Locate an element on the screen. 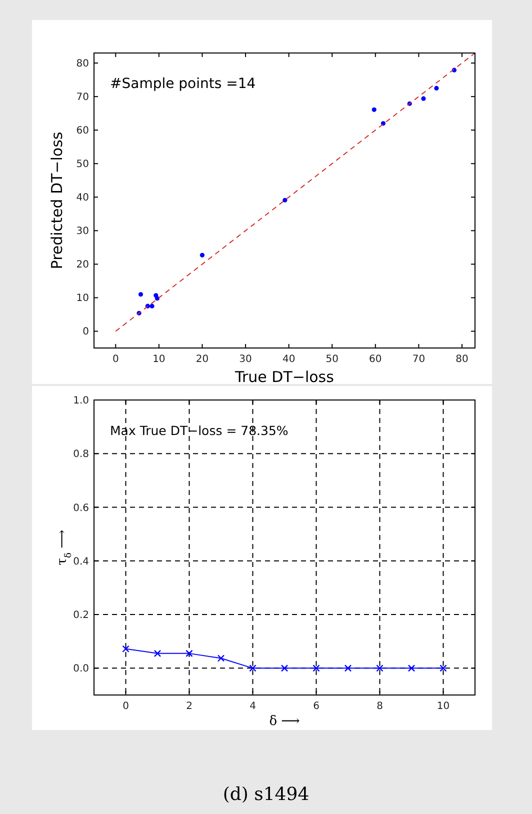  y-tick-label: 40 is located at coordinates (82, 198).